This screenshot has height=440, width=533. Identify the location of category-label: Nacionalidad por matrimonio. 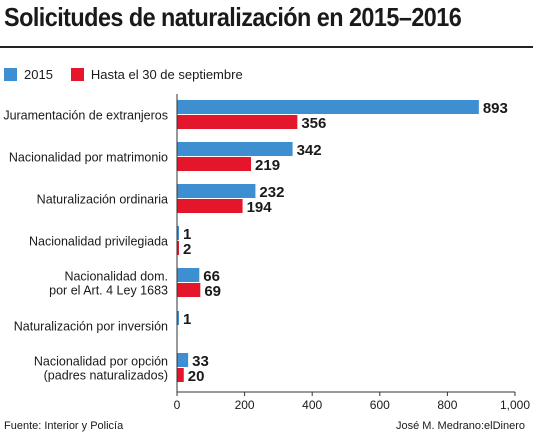
(88, 158).